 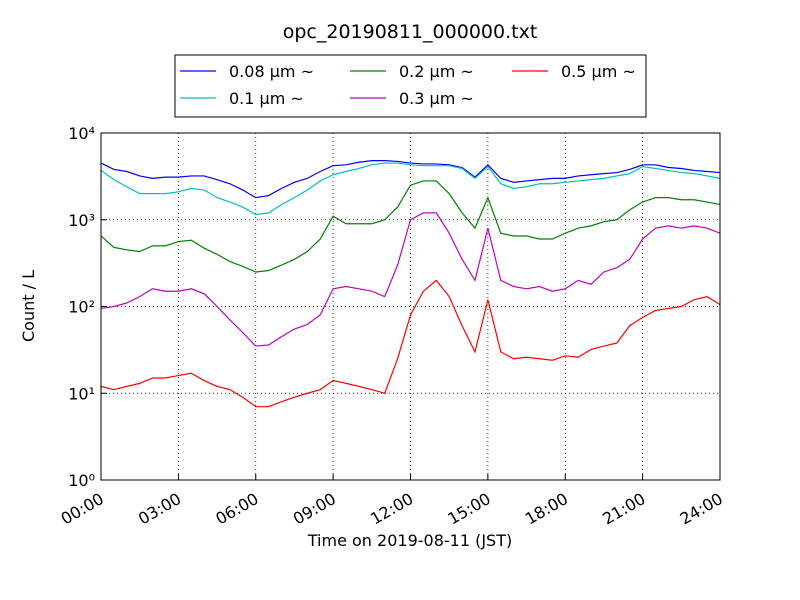 I want to click on y-axis-label: Count / L, so click(x=28, y=306).